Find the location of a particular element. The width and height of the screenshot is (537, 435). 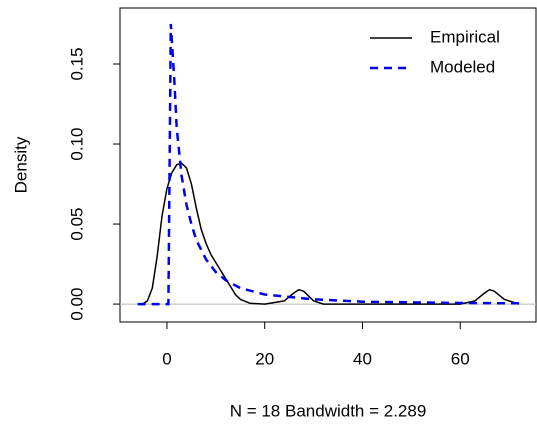

y-tick-label: 0.15 is located at coordinates (76, 63).